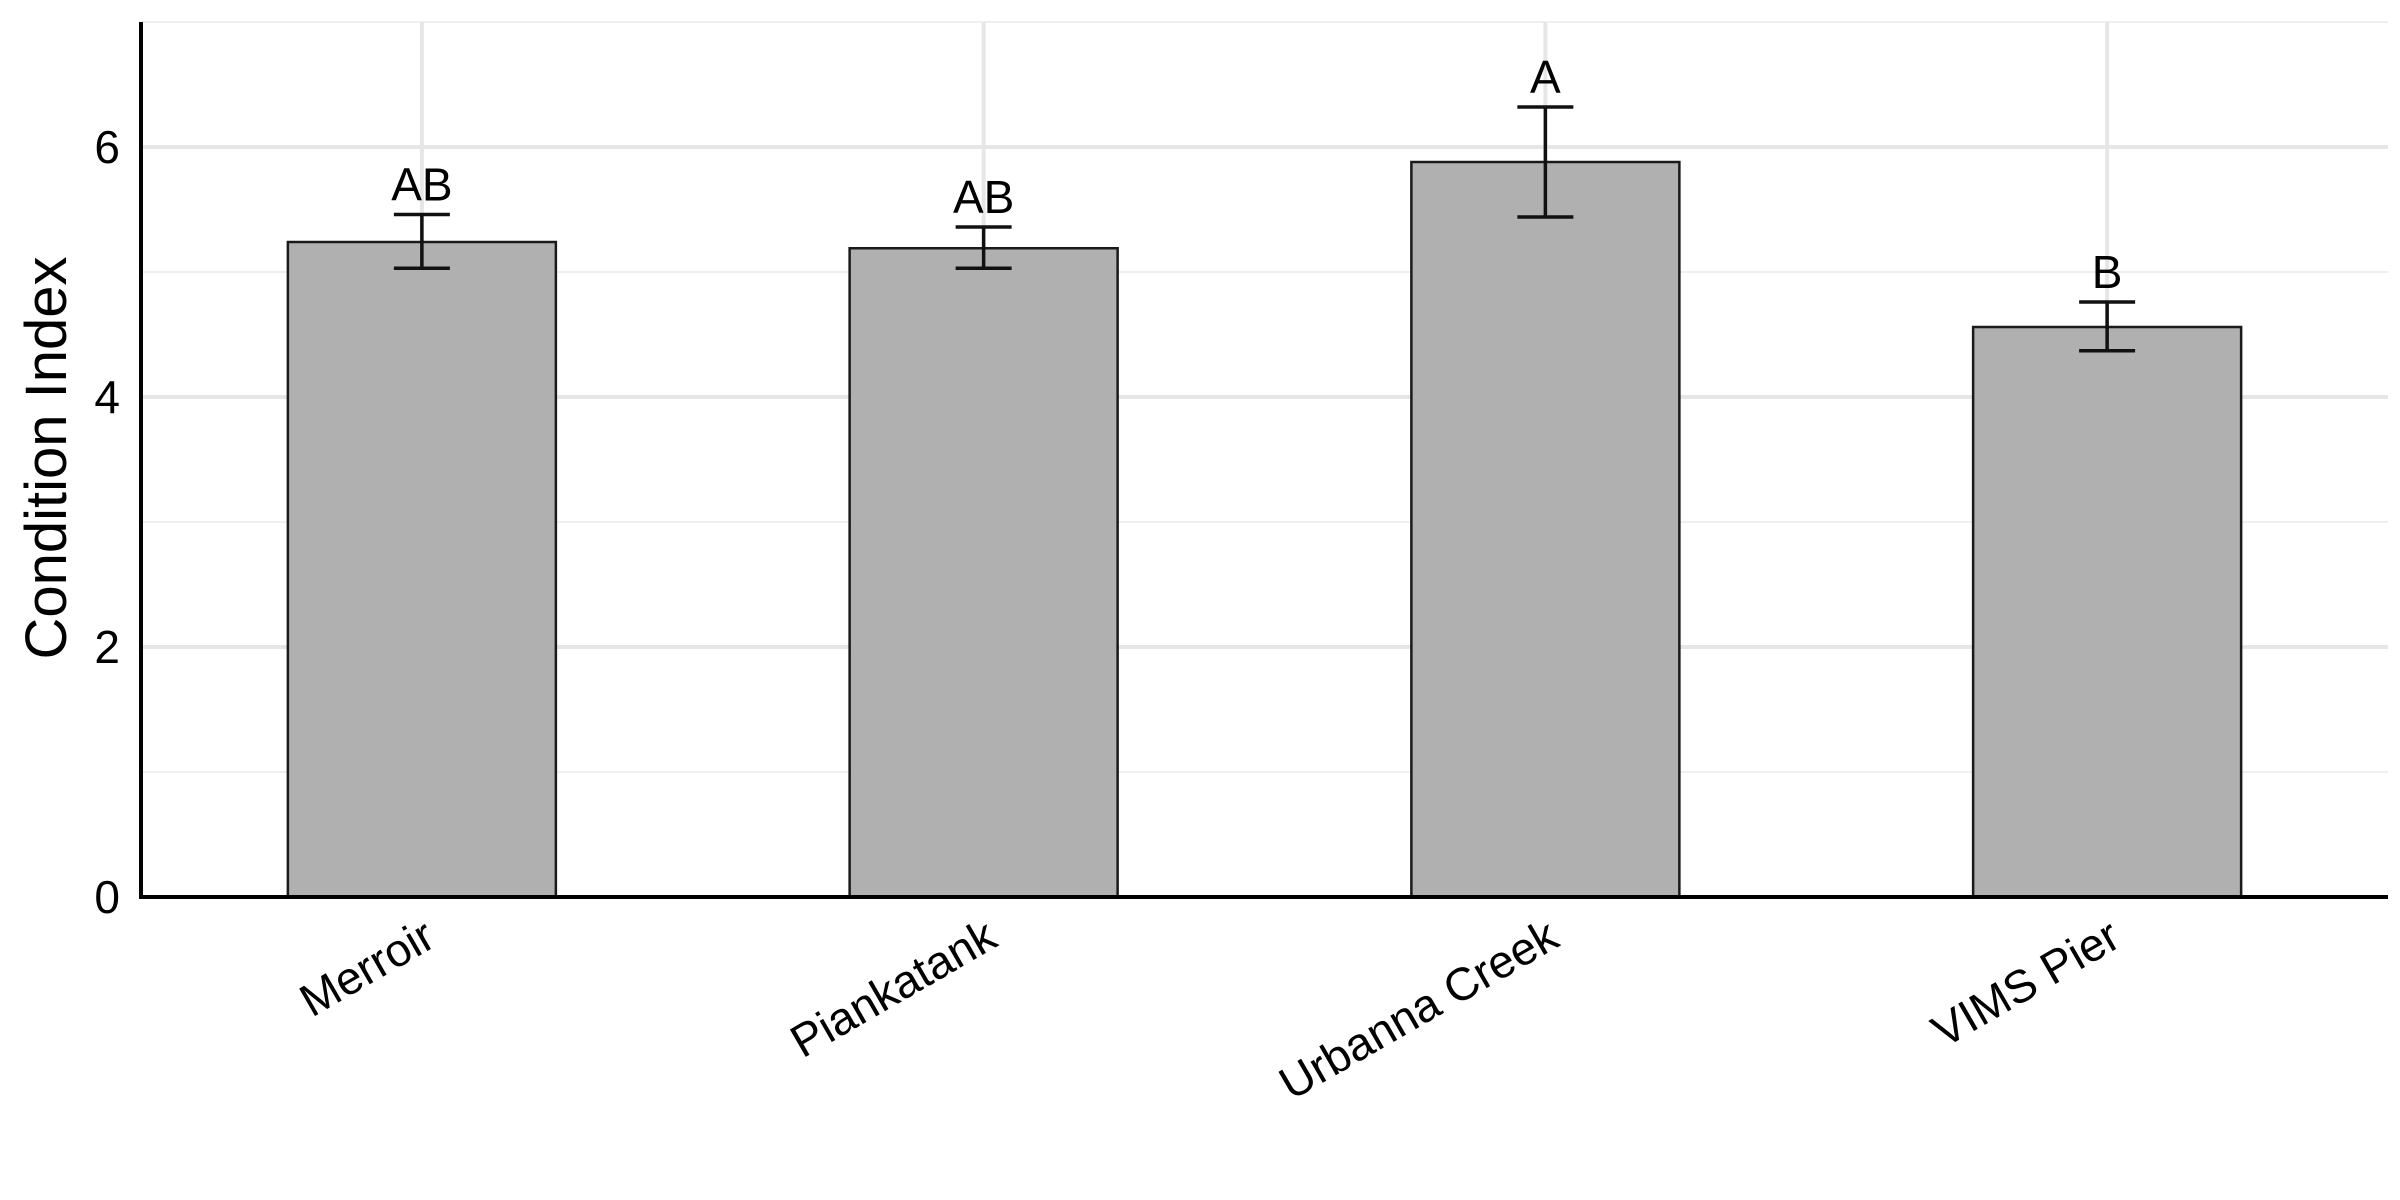 This screenshot has width=2400, height=1200. Describe the element at coordinates (107, 522) in the screenshot. I see `y-tick-labels: 0 2 4 6` at that location.